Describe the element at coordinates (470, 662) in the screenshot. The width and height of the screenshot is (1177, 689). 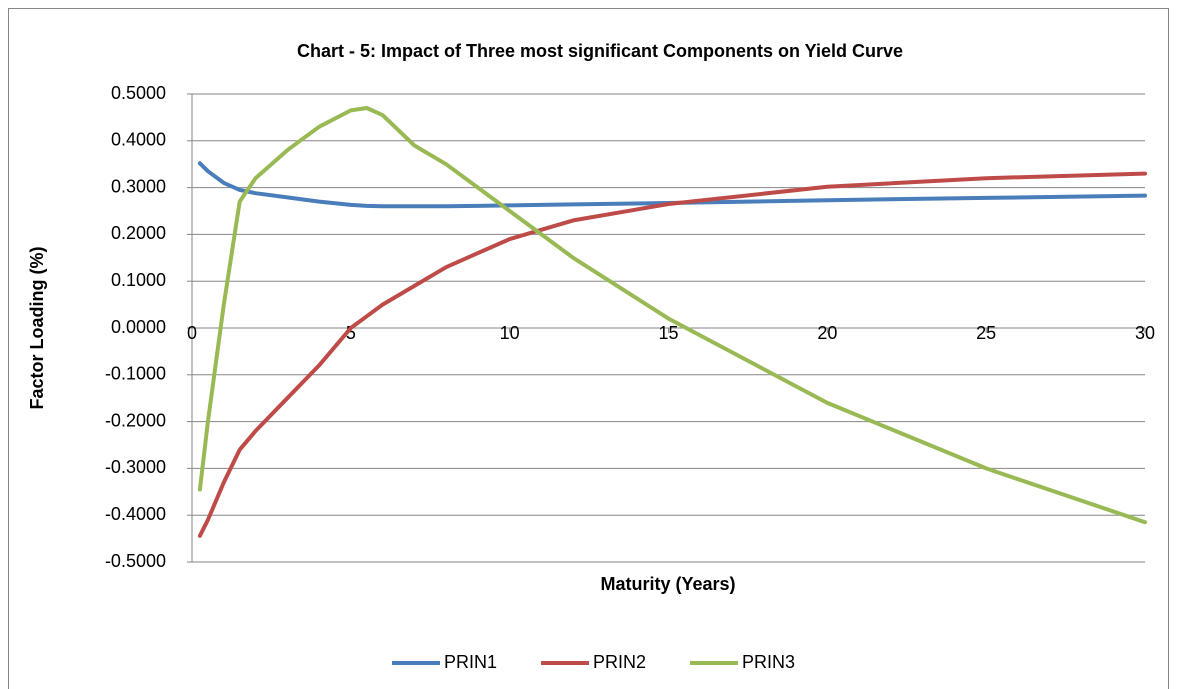
I see `legend-label: PRIN1` at that location.